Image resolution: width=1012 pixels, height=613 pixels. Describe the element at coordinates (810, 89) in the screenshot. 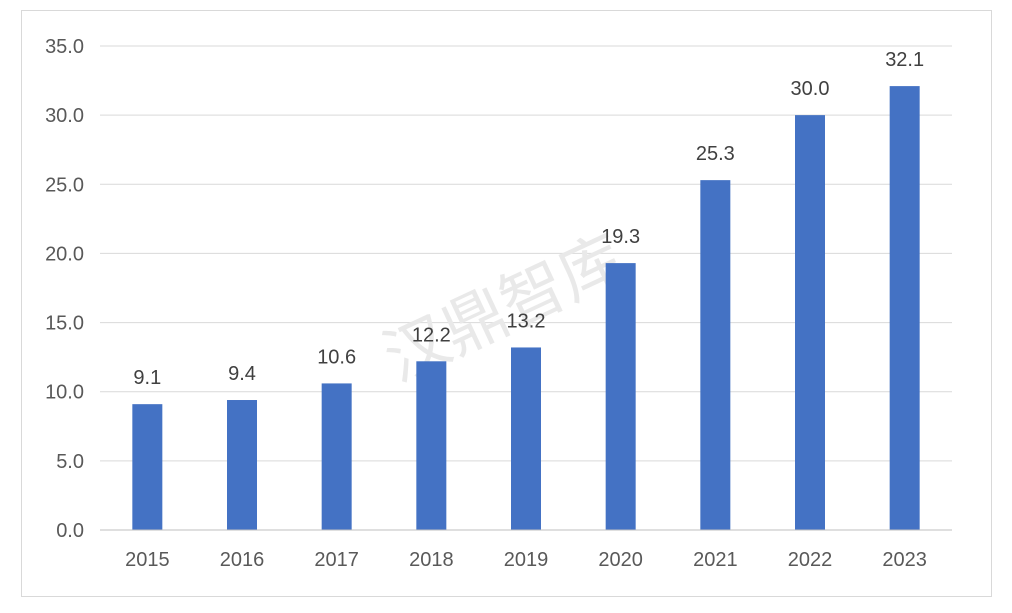

I see `data-label-2022: 30.0` at that location.